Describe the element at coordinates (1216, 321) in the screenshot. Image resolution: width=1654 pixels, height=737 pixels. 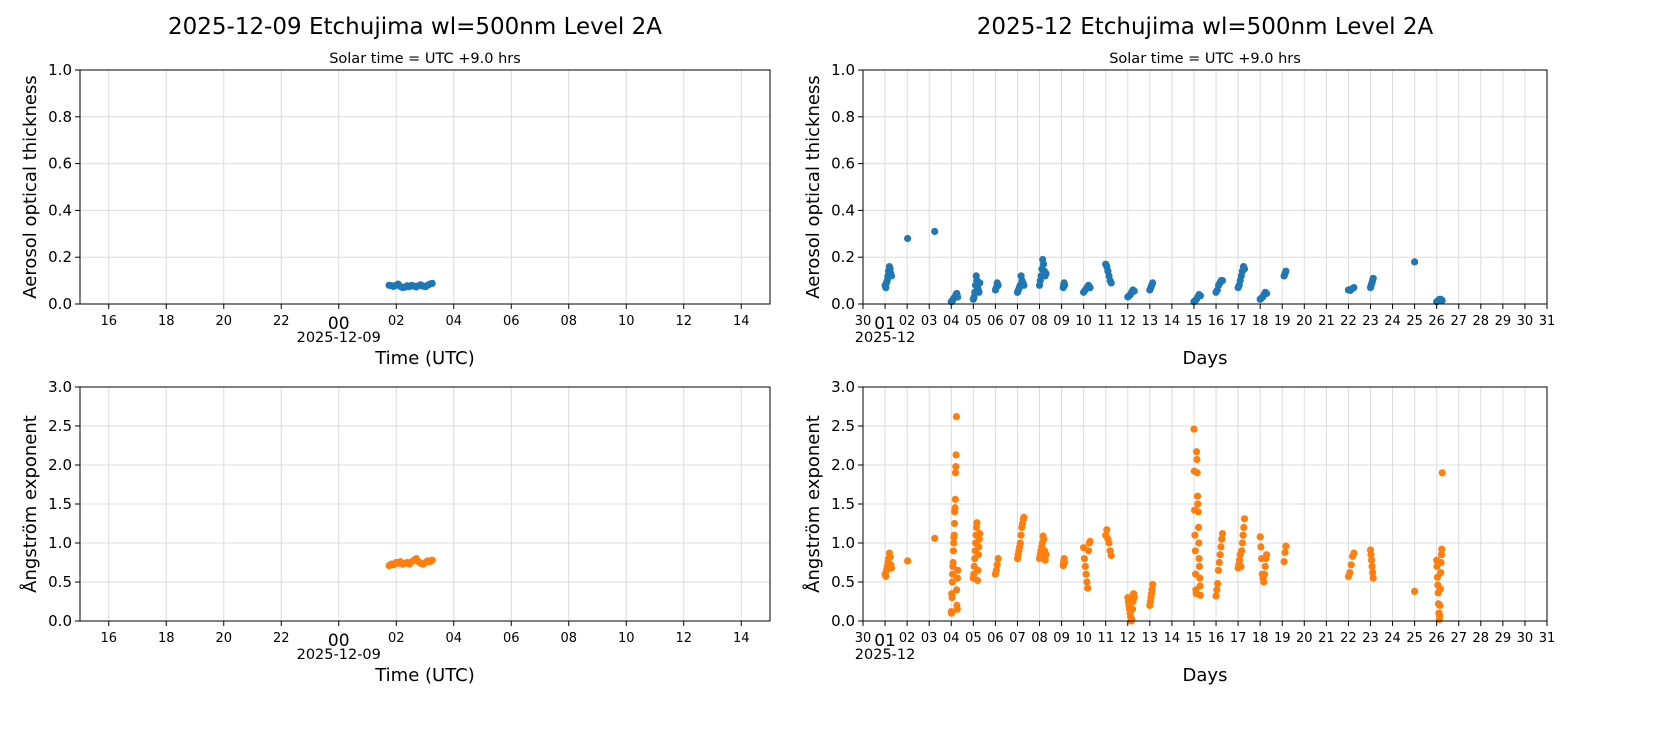
I see `x-tick-label: 16` at that location.